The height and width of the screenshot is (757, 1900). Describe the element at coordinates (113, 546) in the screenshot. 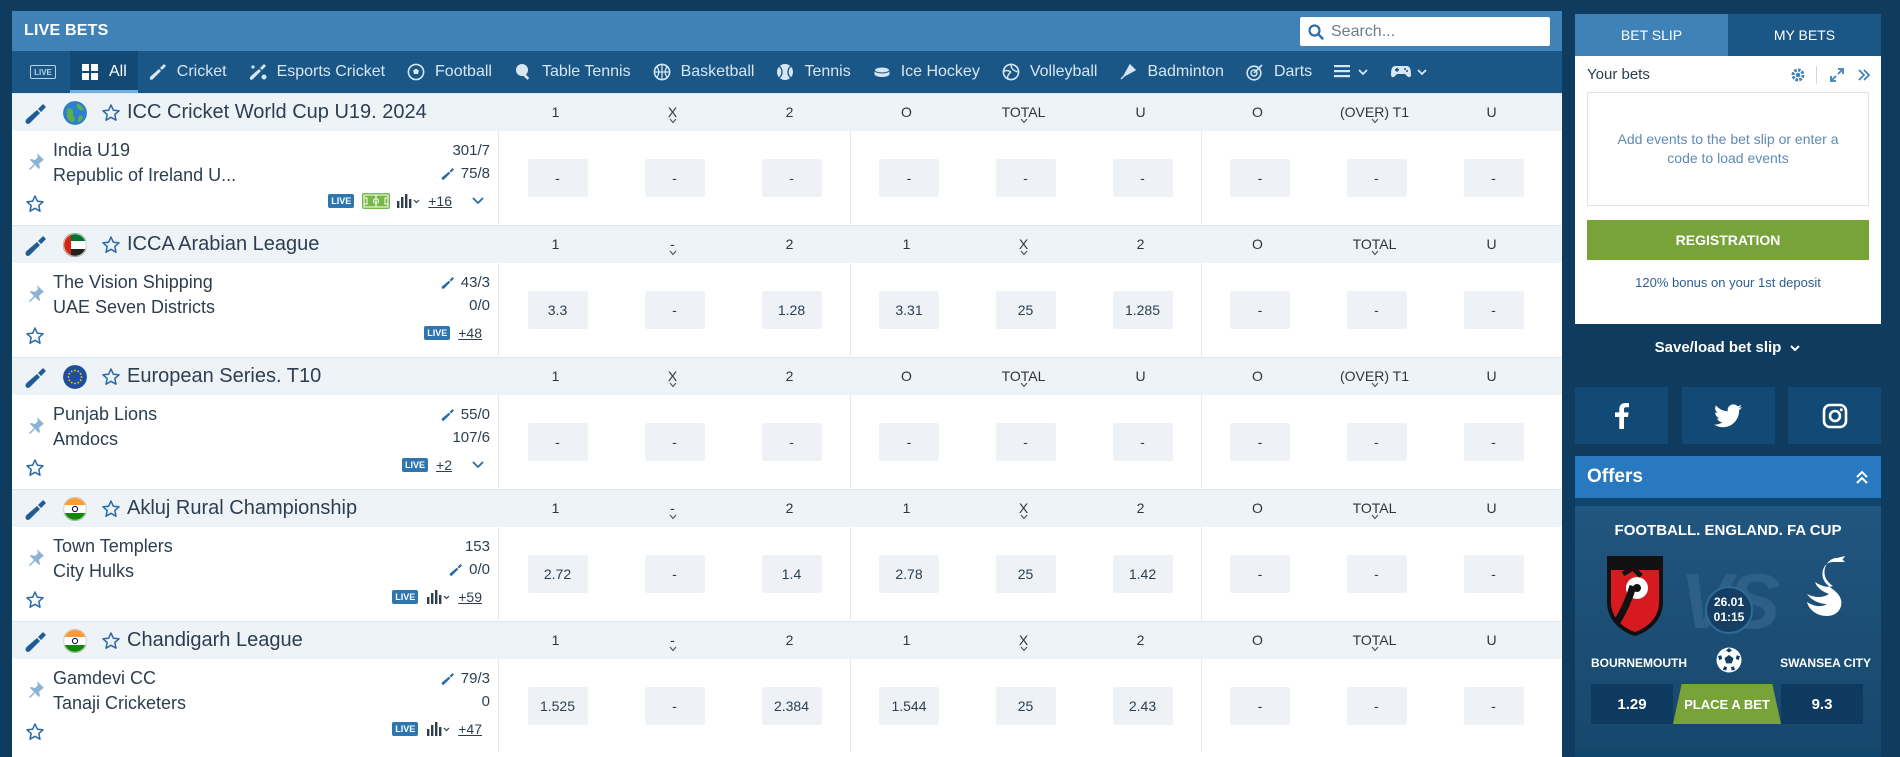

I see `team-1-name: Town Templers` at that location.